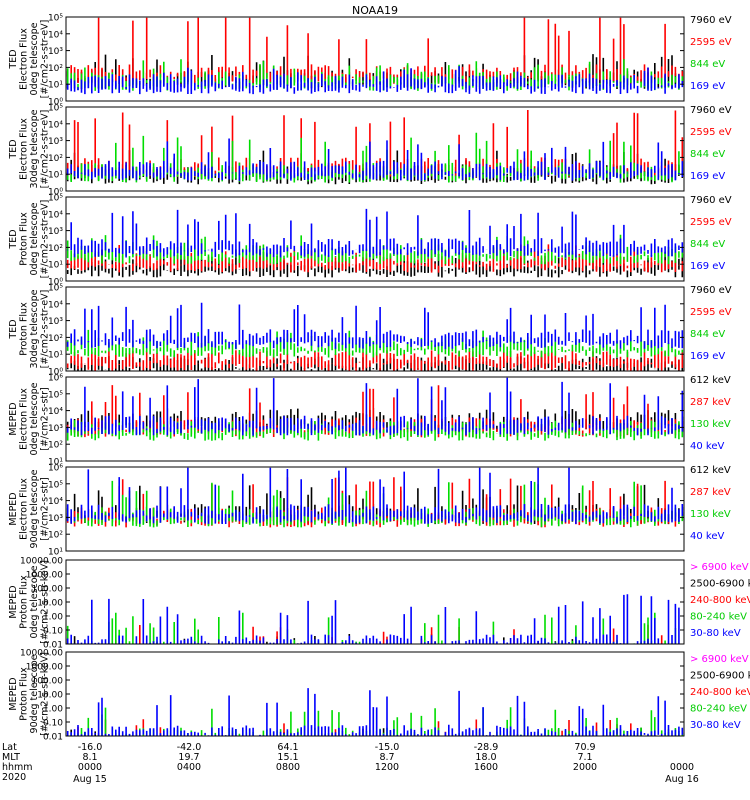  I want to click on y-axis-label-line: [#/cm2-s-str], so click(45, 508).